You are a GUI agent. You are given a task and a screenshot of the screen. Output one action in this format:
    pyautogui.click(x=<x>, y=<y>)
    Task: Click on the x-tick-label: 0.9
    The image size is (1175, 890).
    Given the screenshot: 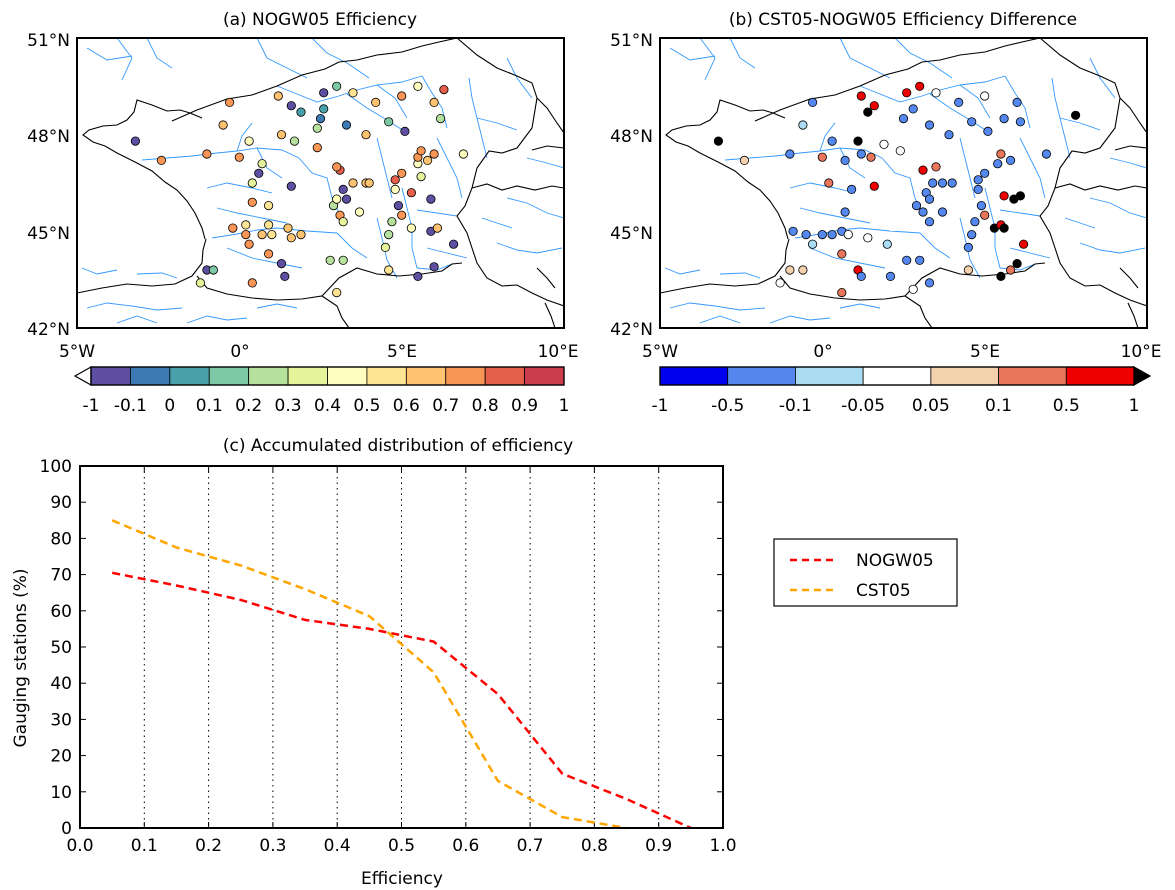 What is the action you would take?
    pyautogui.click(x=658, y=846)
    